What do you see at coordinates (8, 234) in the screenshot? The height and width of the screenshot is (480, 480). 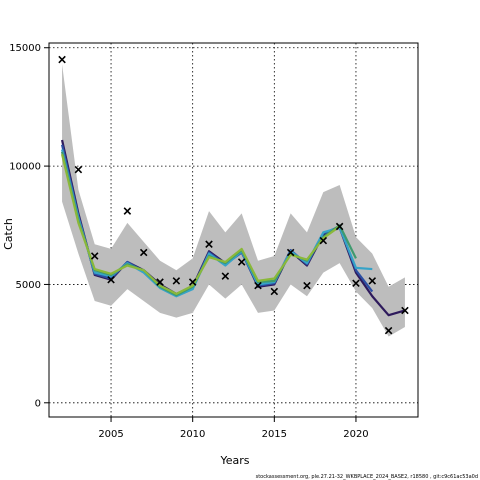 I see `y-axis-title: Catch` at bounding box center [8, 234].